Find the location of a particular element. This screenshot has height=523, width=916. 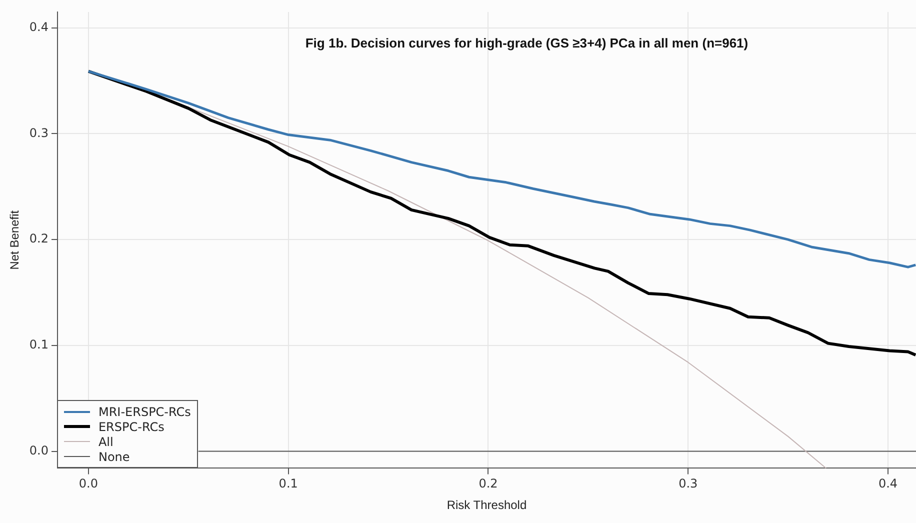

y-tick-label: 0.1 is located at coordinates (38, 345).